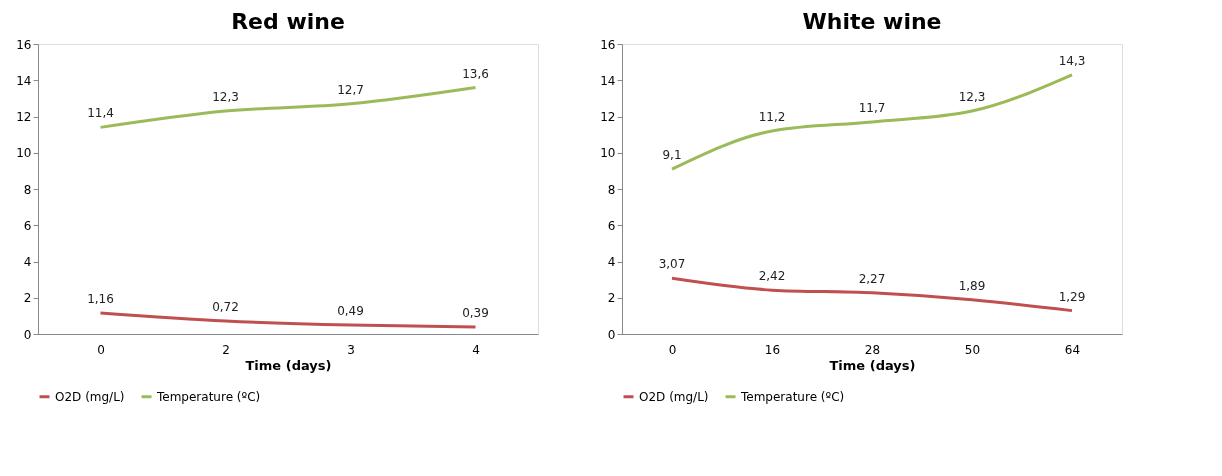  What do you see at coordinates (1072, 349) in the screenshot?
I see `x-tick-label: 64` at bounding box center [1072, 349].